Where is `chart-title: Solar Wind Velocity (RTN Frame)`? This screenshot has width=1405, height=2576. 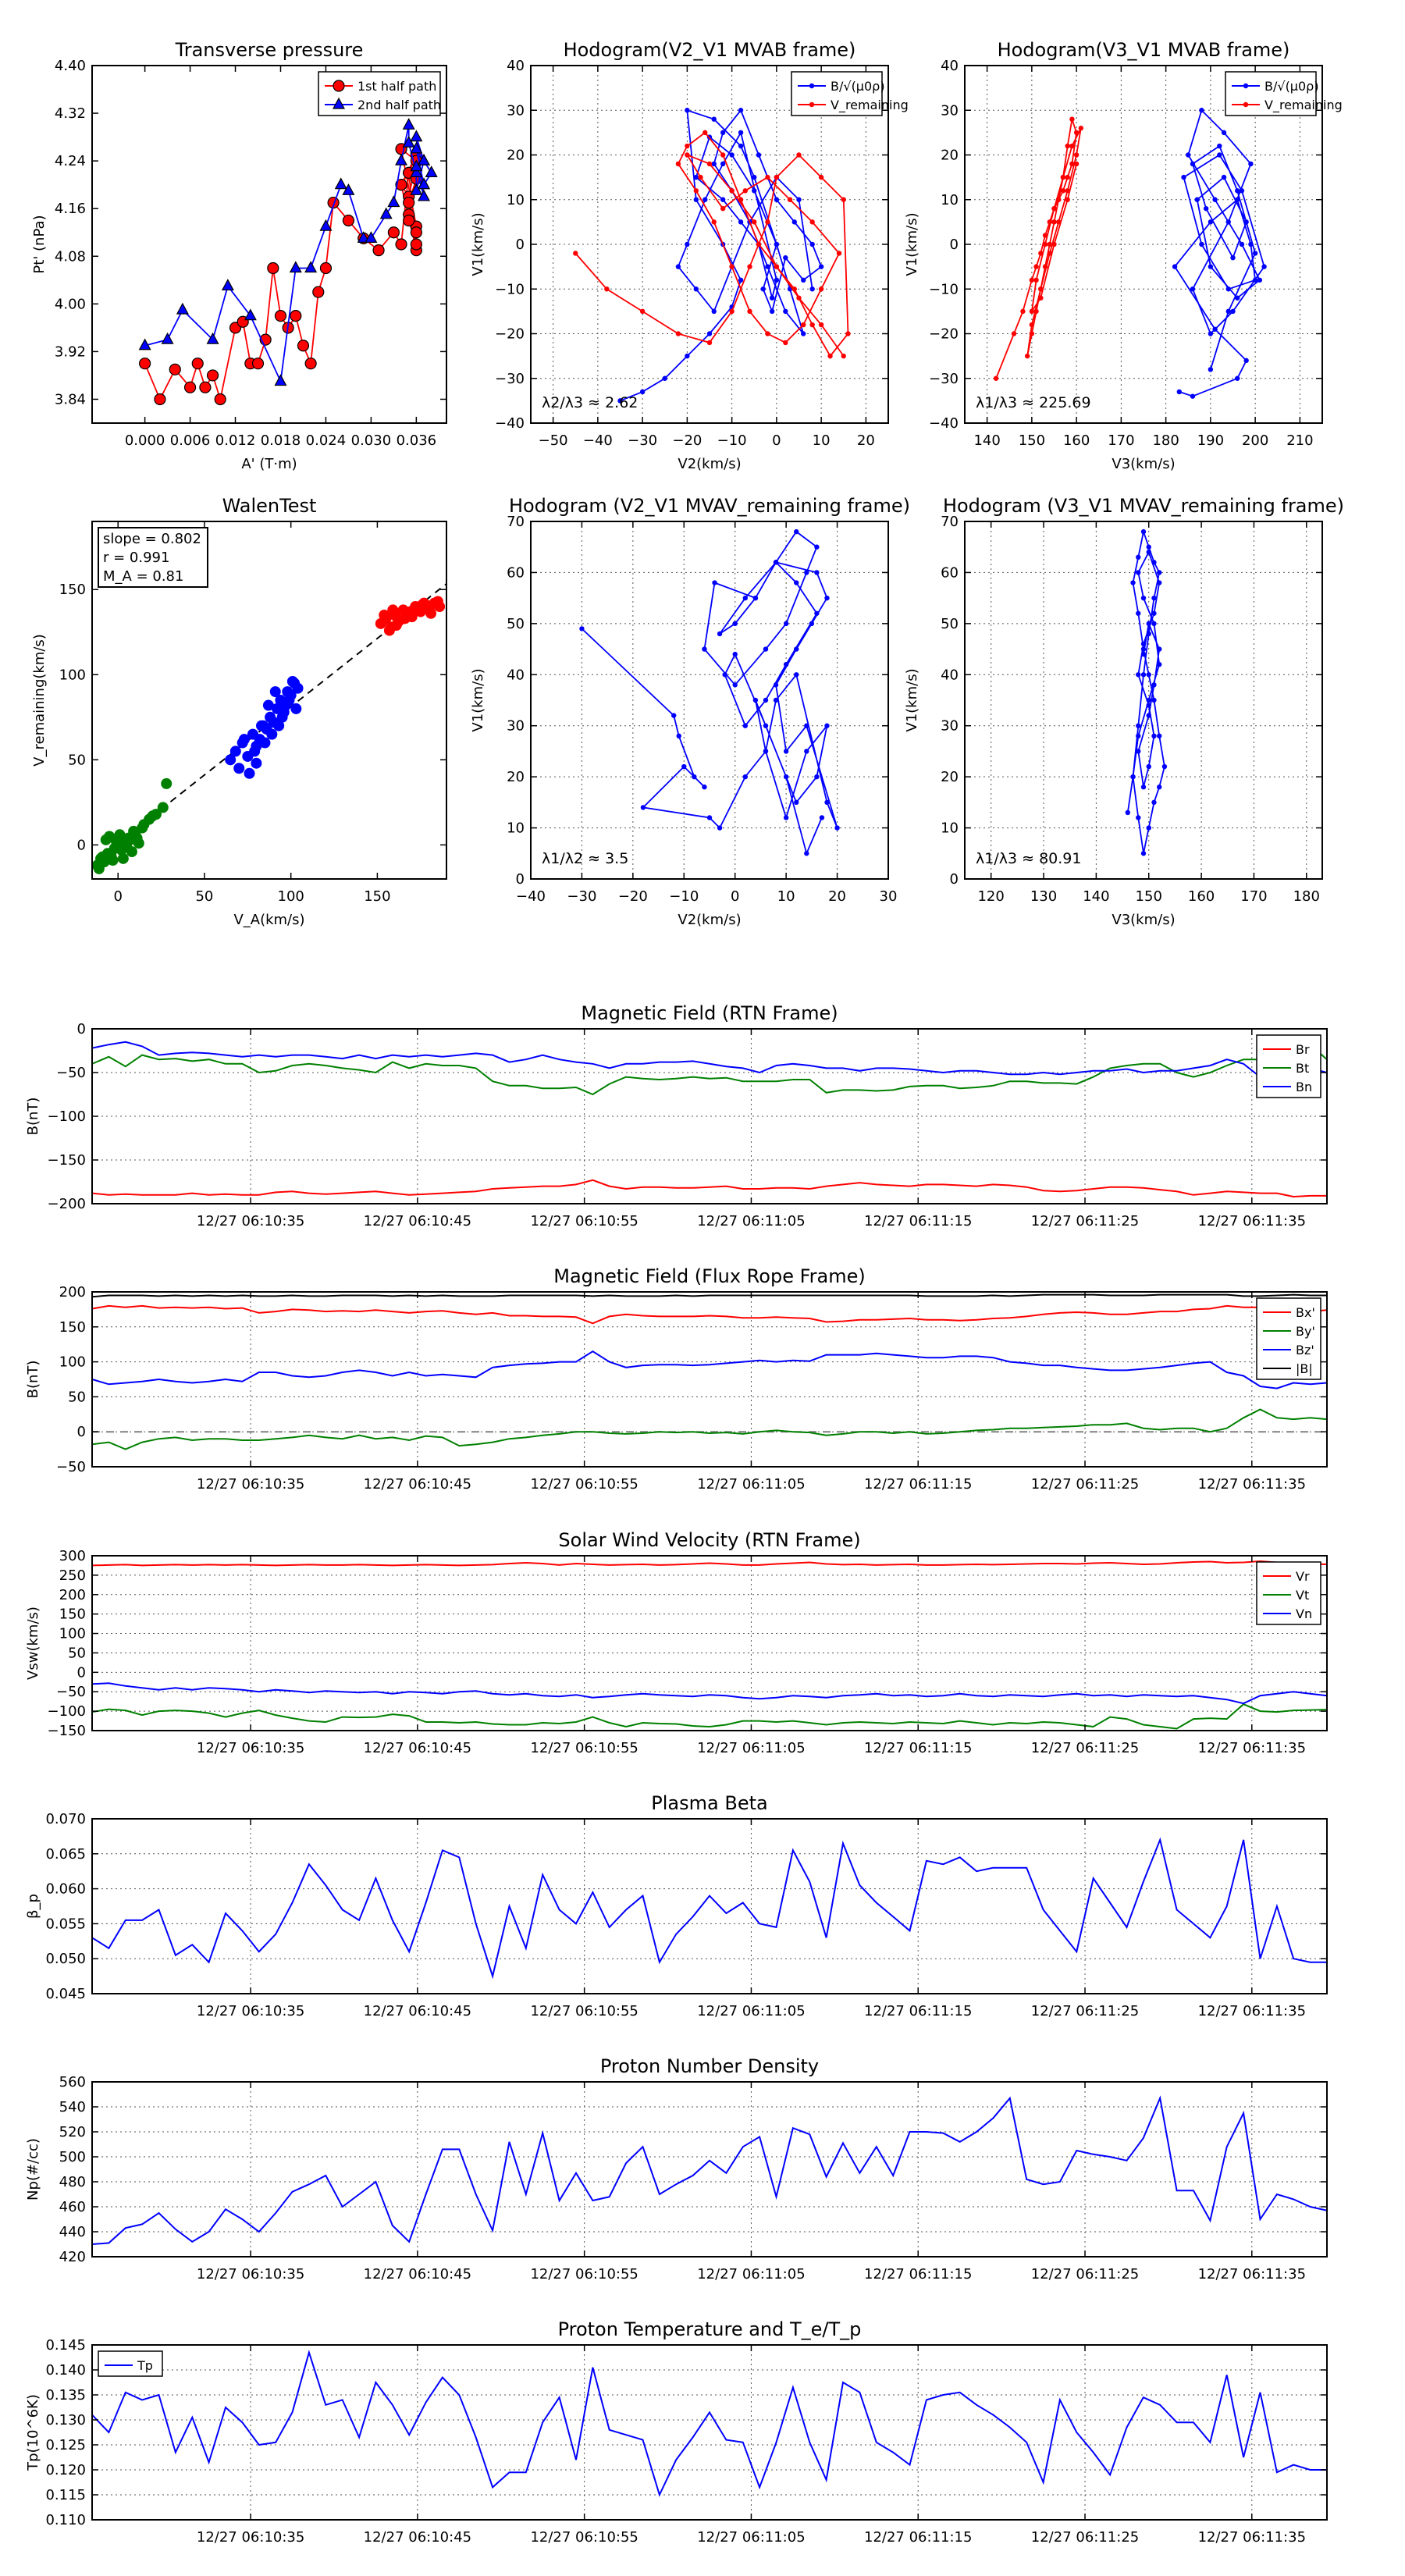
chart-title: Solar Wind Velocity (RTN Frame) is located at coordinates (709, 1540).